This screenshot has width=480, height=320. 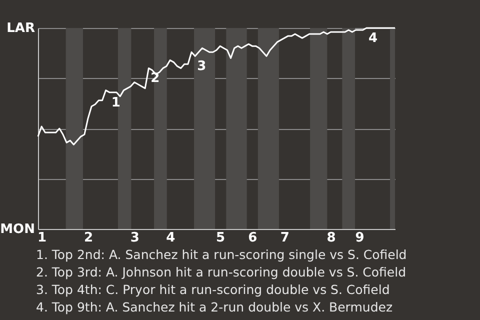 What do you see at coordinates (331, 238) in the screenshot?
I see `x-tick-label: 8` at bounding box center [331, 238].